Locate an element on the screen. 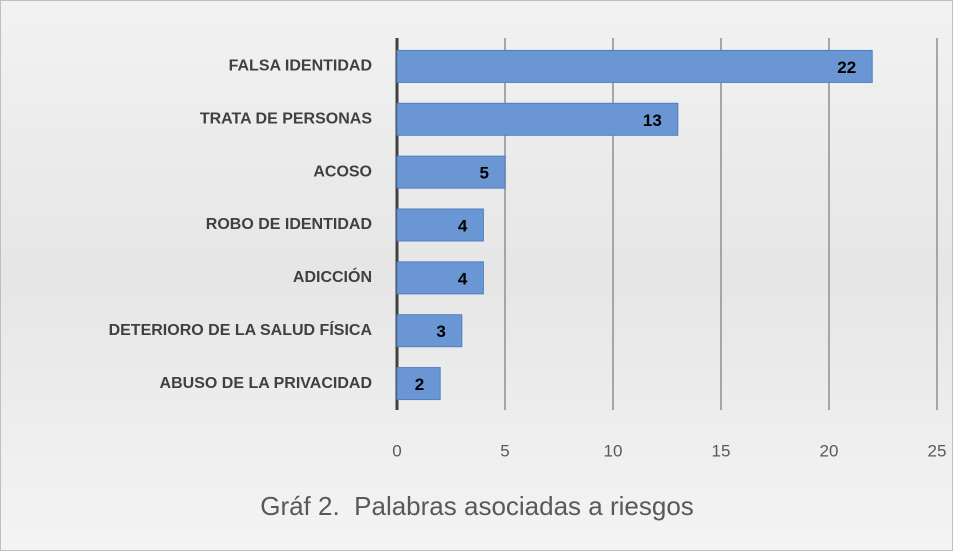 This screenshot has height=551, width=953. y-tick-label: ACOSO is located at coordinates (342, 171).